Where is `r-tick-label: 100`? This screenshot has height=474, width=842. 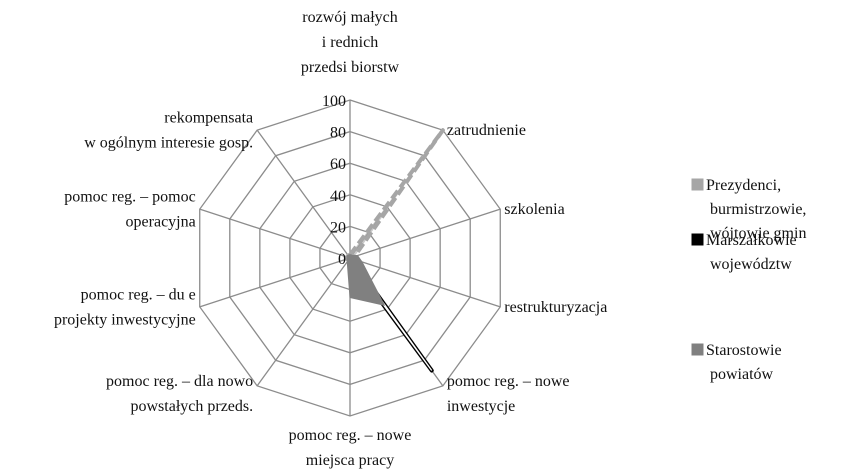
r-tick-label: 100 is located at coordinates (334, 101).